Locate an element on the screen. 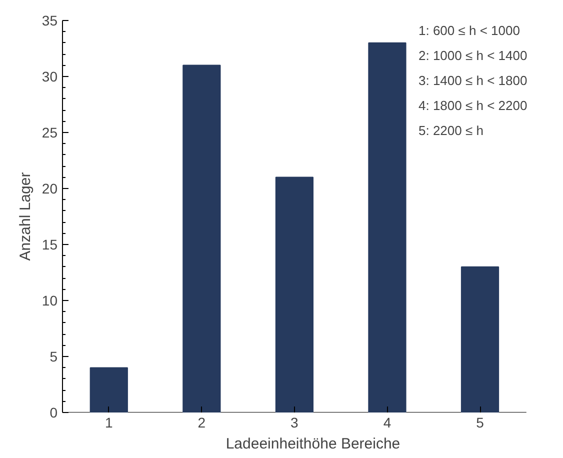 This screenshot has width=563, height=458. y-tick-label: 15 is located at coordinates (50, 244).